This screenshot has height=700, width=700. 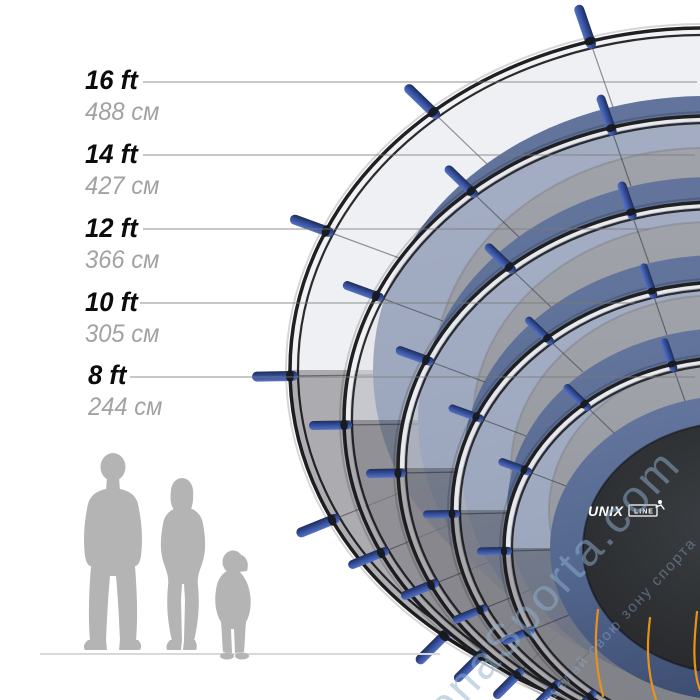 What do you see at coordinates (605, 532) in the screenshot?
I see `net-rim-frame-inner` at bounding box center [605, 532].